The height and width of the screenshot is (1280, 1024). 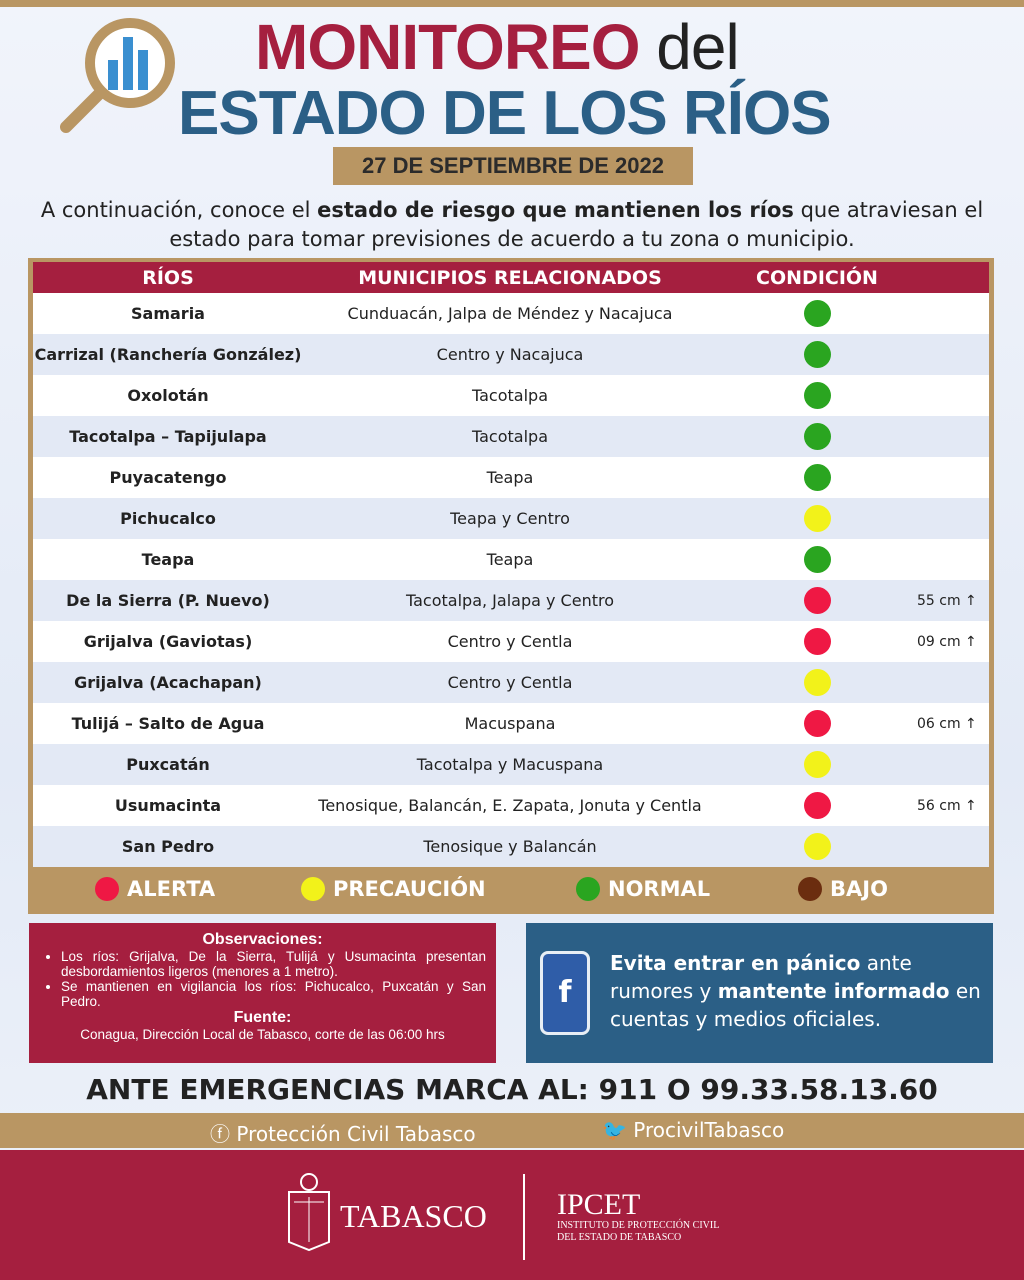 I want to click on river-name: Oxolotán, so click(x=168, y=395).